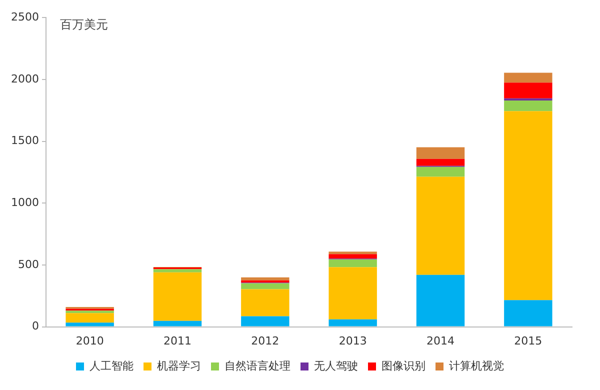  Describe the element at coordinates (24, 17) in the screenshot. I see `y-tick-label: 2500` at that location.